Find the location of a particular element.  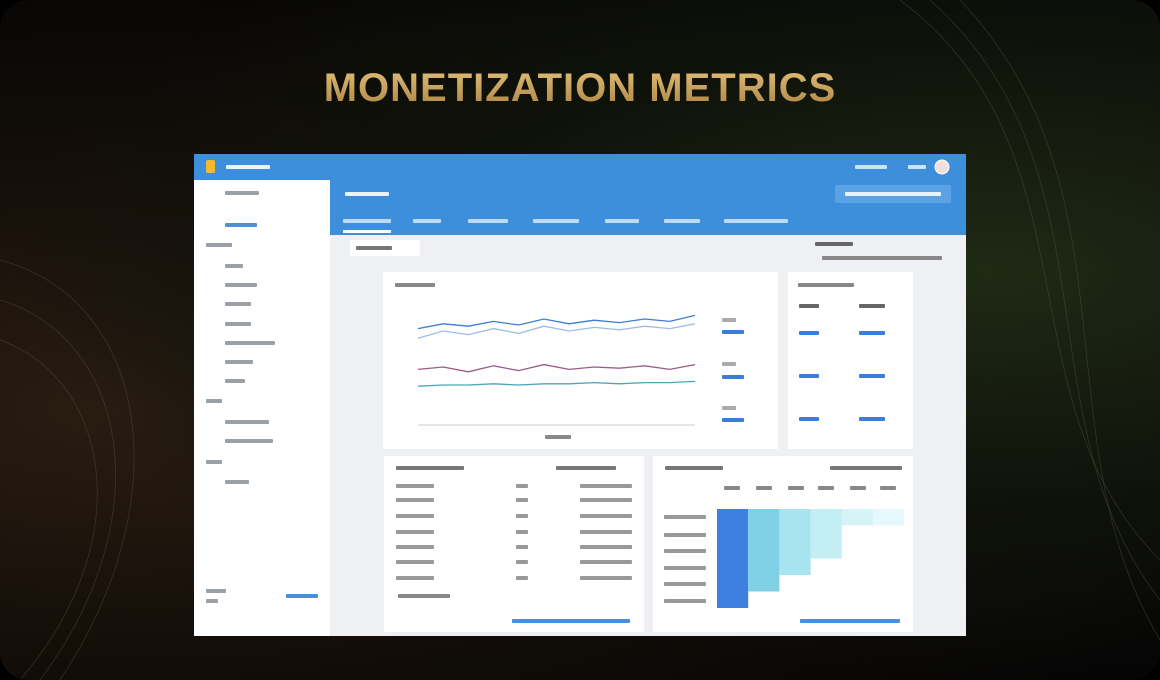

table-card is located at coordinates (514, 544).